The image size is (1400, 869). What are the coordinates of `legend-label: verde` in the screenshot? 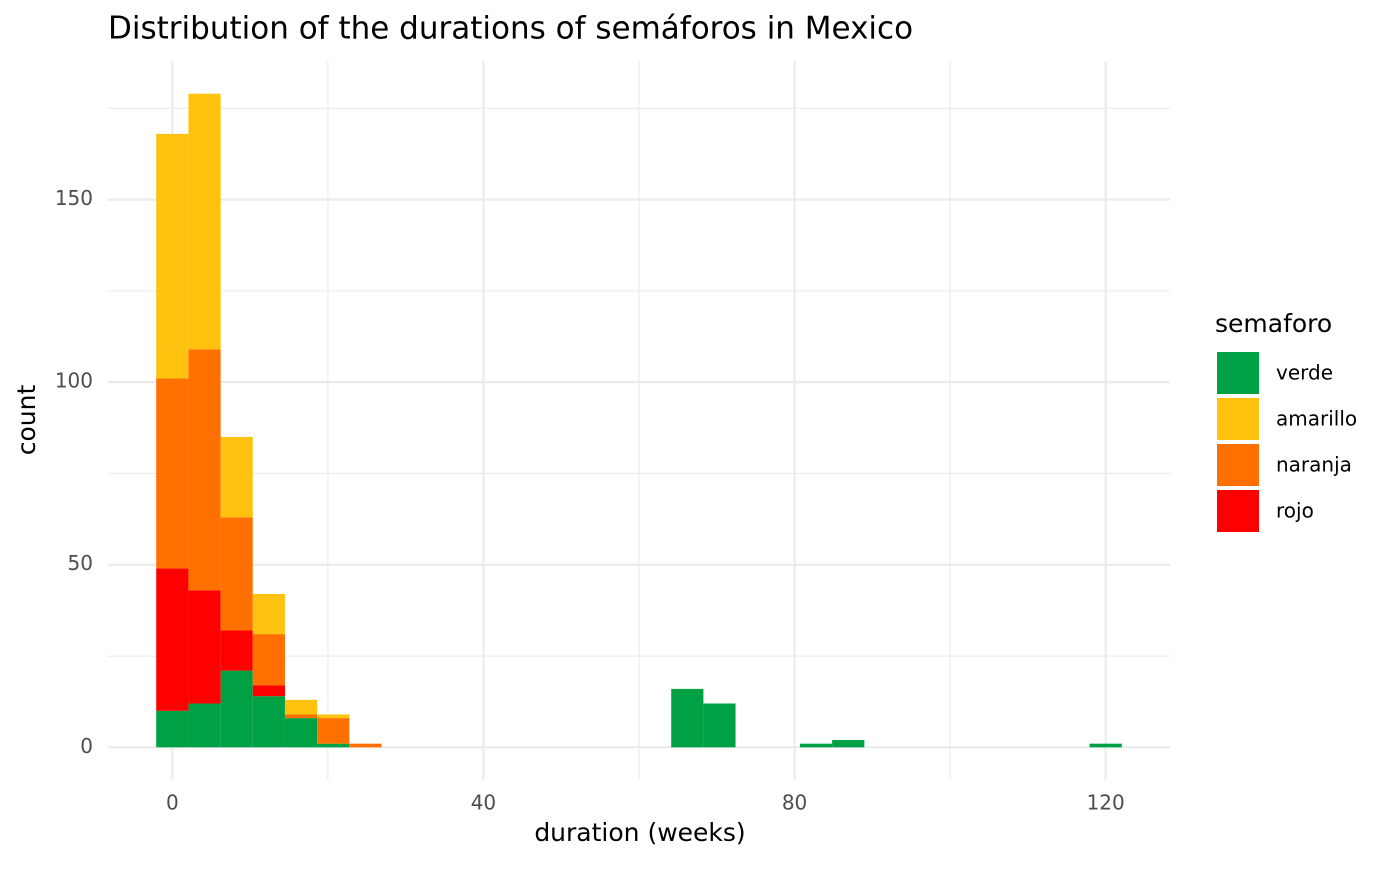 It's located at (1304, 373).